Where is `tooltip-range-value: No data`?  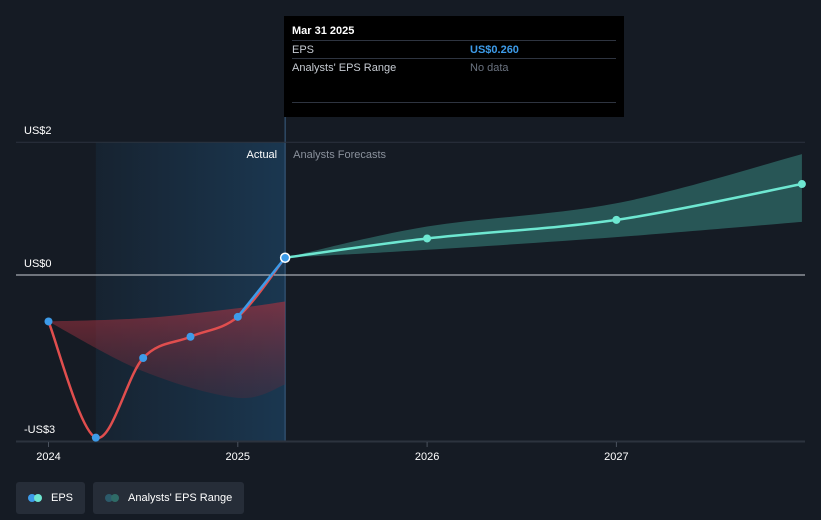 tooltip-range-value: No data is located at coordinates (489, 67).